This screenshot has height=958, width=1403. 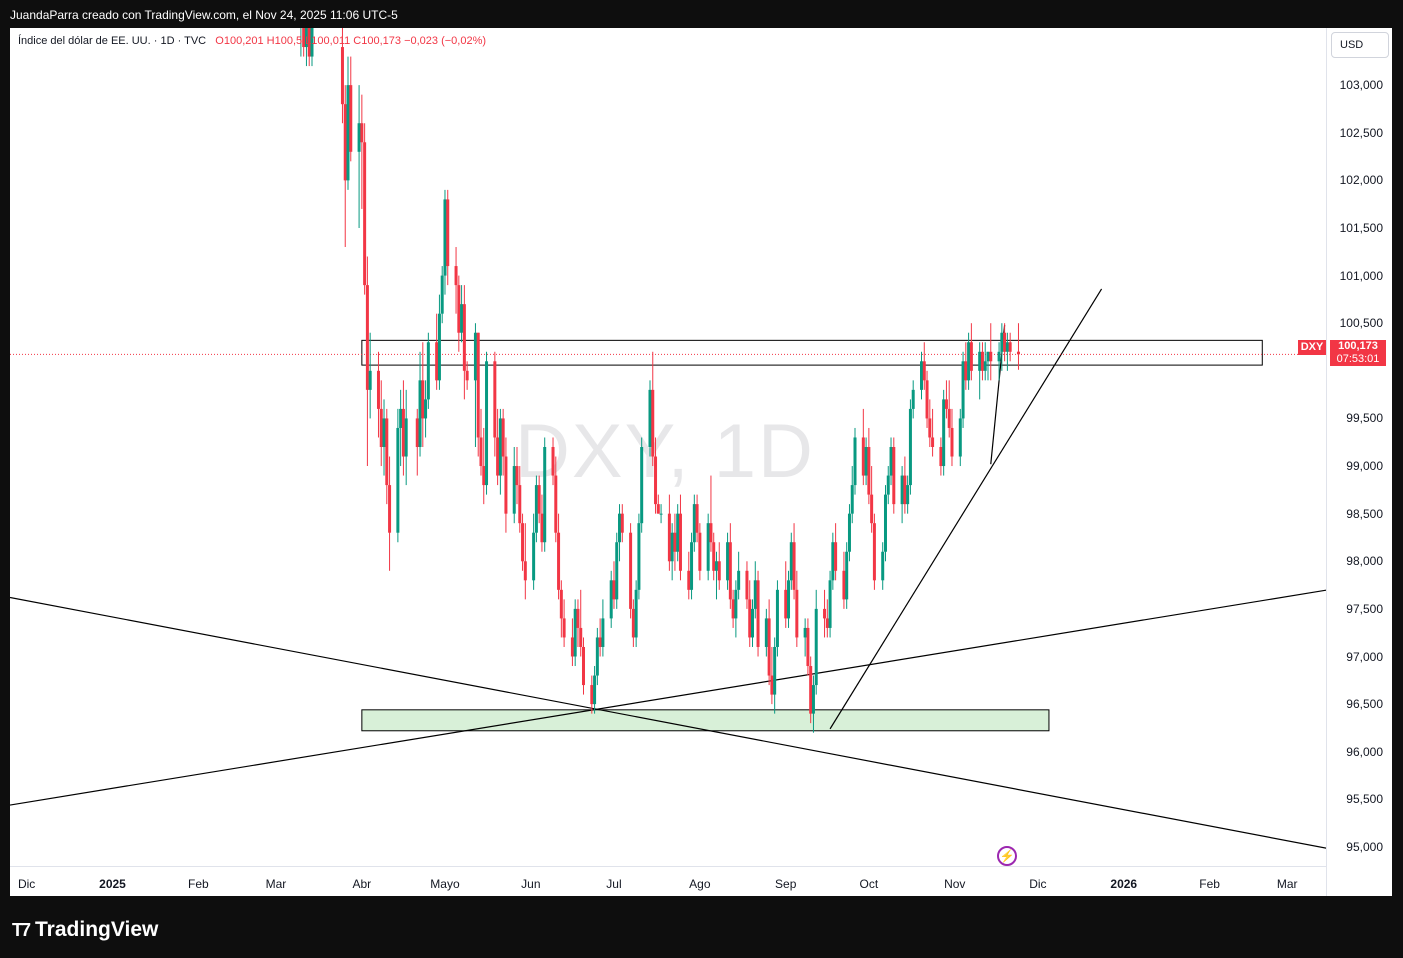 I want to click on price-tick-label: 101,000, so click(x=1361, y=275).